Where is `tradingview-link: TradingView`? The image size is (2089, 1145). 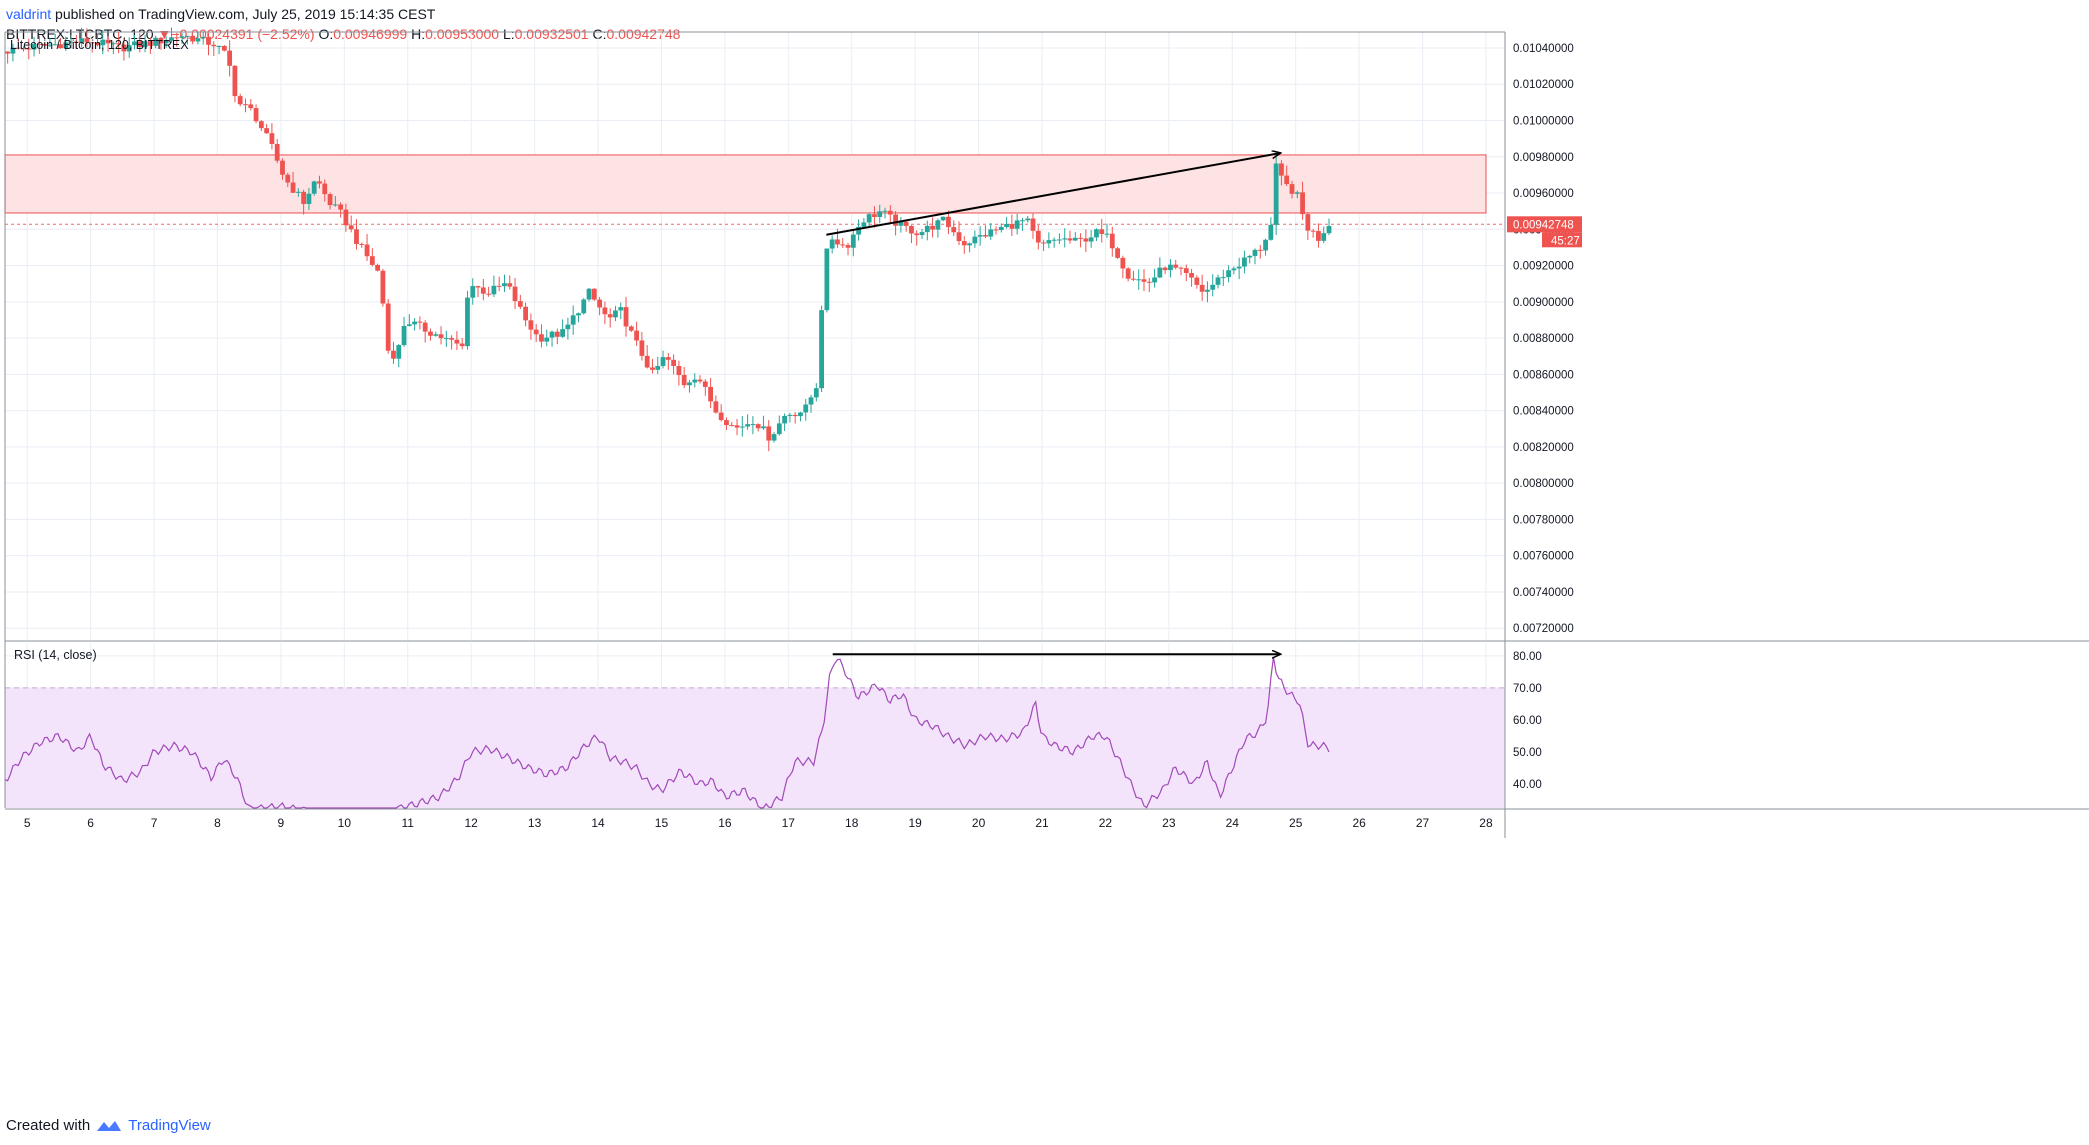 tradingview-link: TradingView is located at coordinates (169, 1125).